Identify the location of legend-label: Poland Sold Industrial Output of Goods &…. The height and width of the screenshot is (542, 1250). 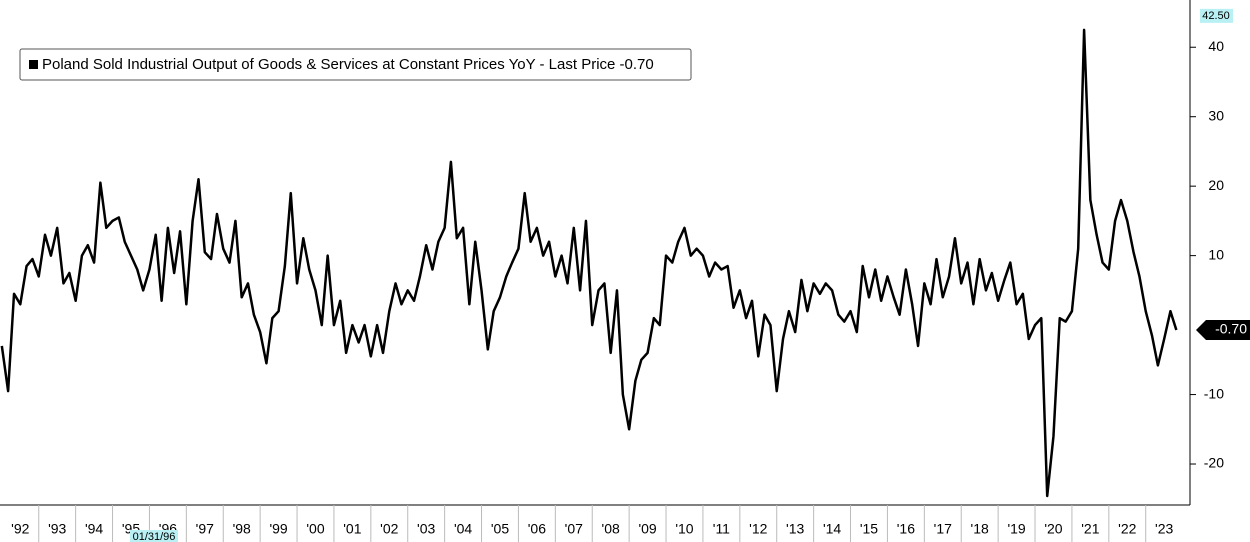
(348, 64).